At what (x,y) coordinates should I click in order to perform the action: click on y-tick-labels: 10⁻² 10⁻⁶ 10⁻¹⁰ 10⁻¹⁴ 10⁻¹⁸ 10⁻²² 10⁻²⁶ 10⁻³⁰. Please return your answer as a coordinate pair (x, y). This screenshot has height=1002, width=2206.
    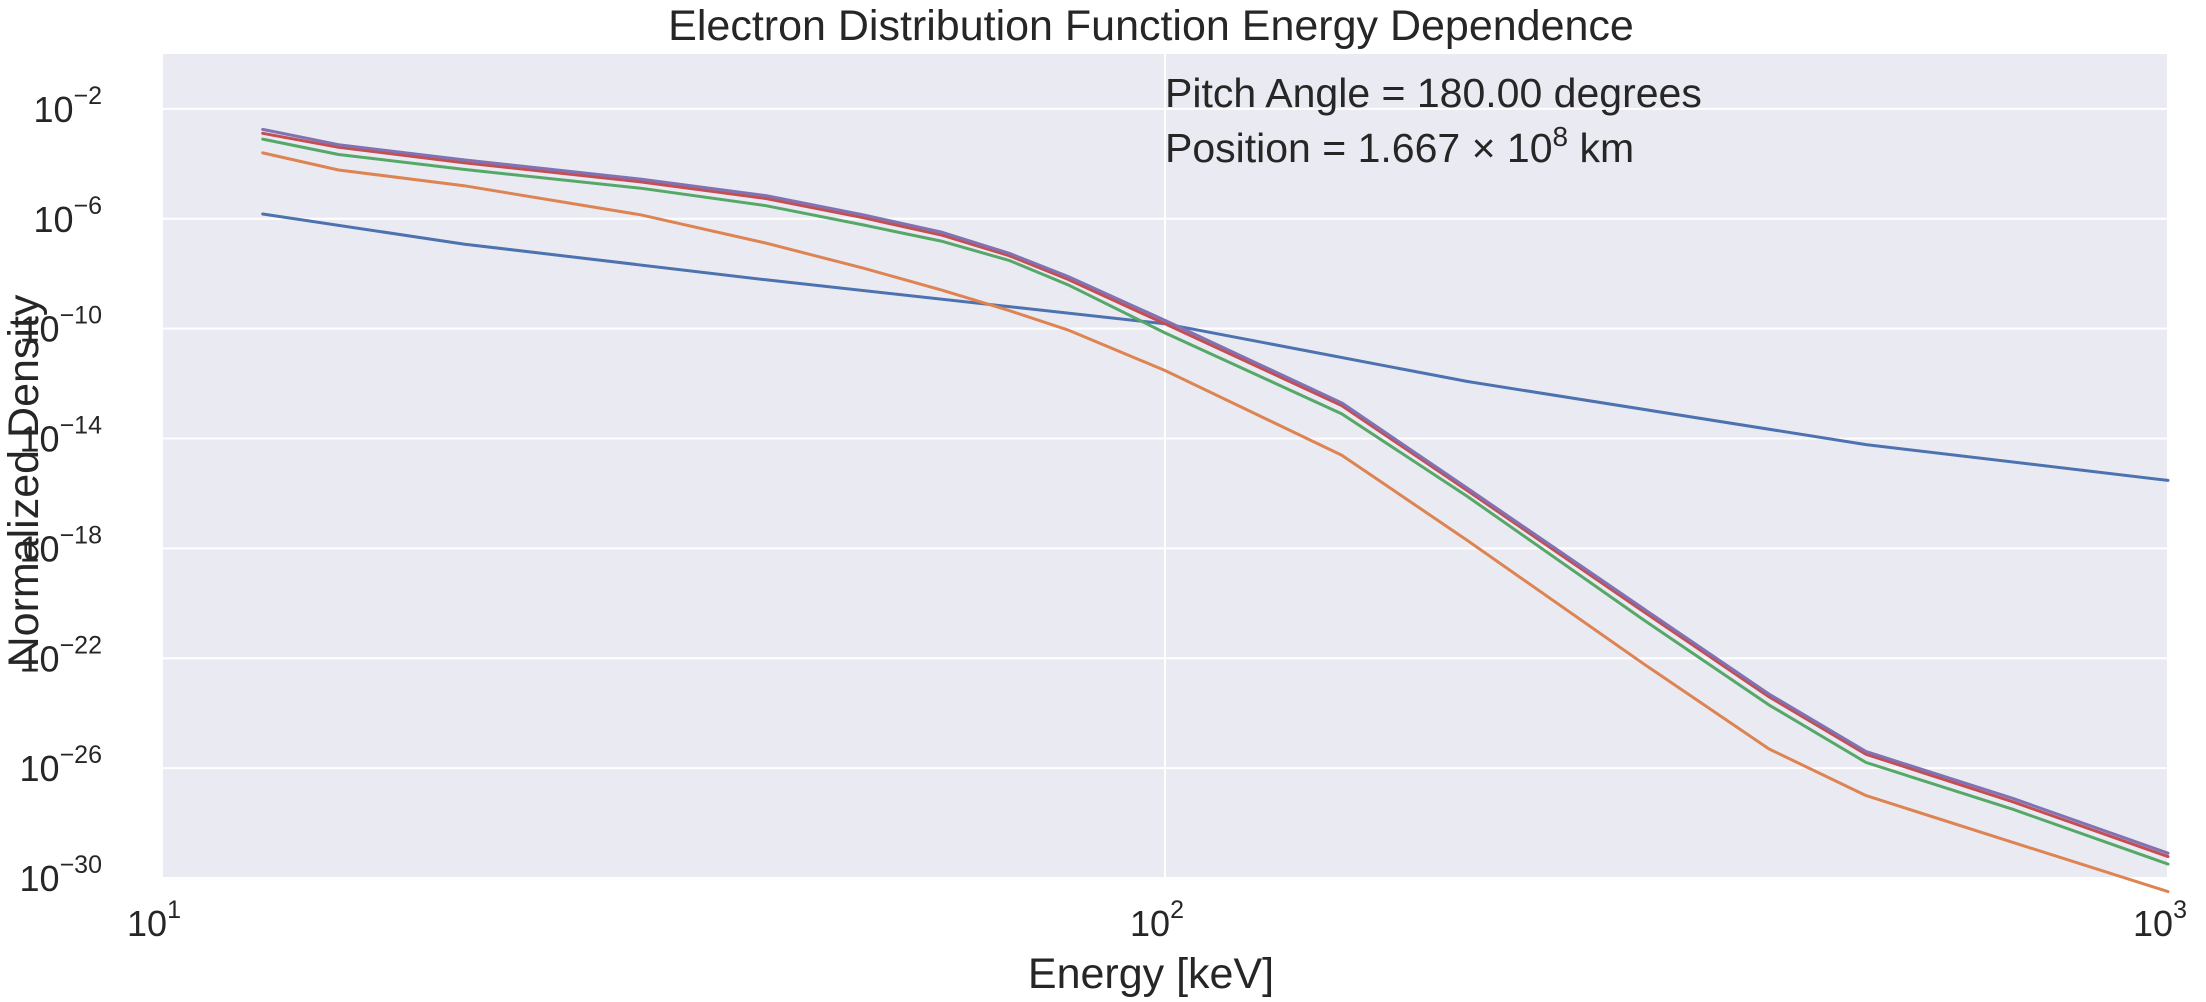
    Looking at the image, I should click on (61, 490).